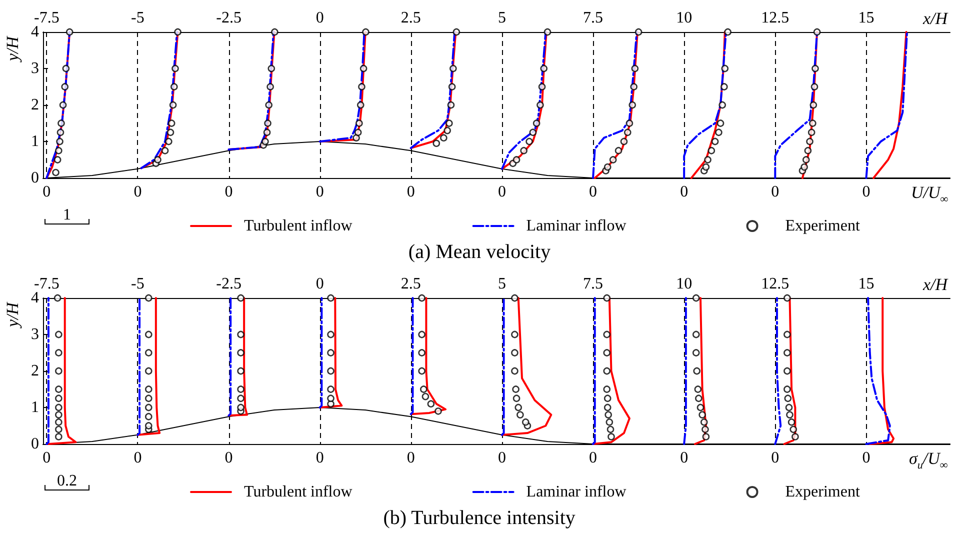 The height and width of the screenshot is (533, 959). I want to click on text: σ$_{u}$/U$_{∞}$, so click(928, 460).